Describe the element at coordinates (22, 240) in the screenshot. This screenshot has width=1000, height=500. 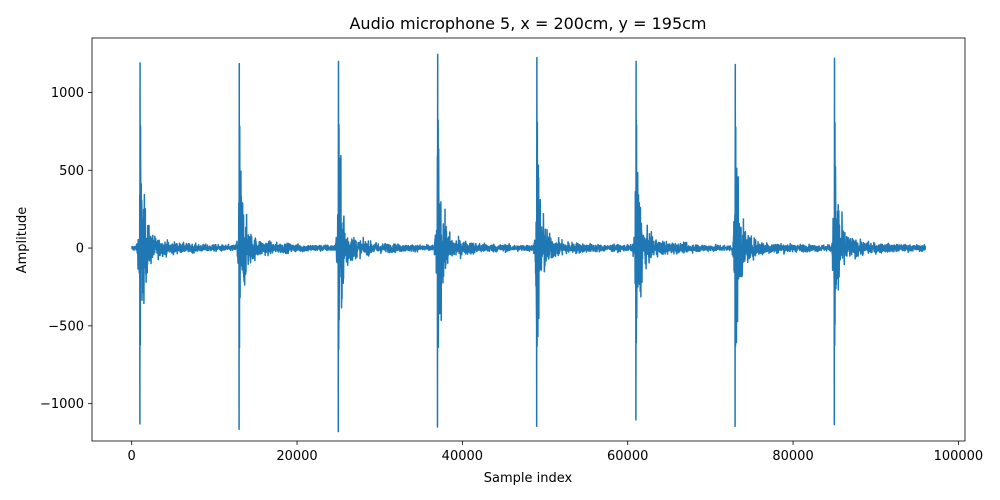
I see `y-axis-label: Amplitude` at that location.